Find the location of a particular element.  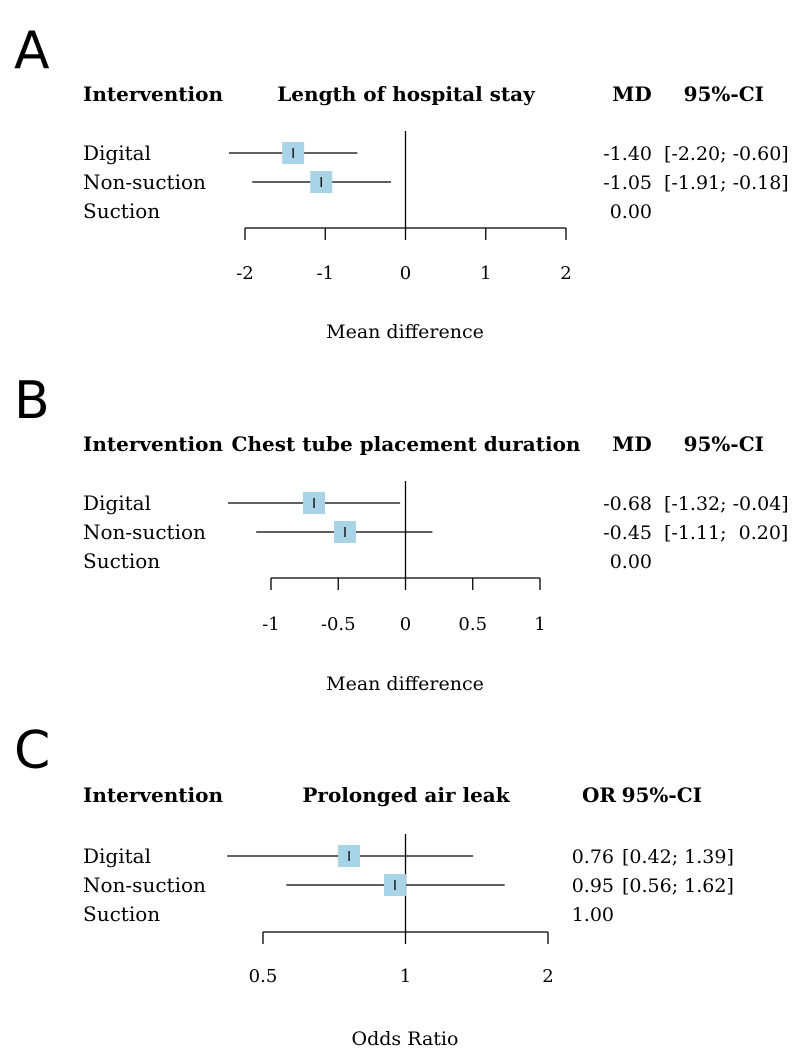

panel-c-row-suction-label: Suction is located at coordinates (121, 914).